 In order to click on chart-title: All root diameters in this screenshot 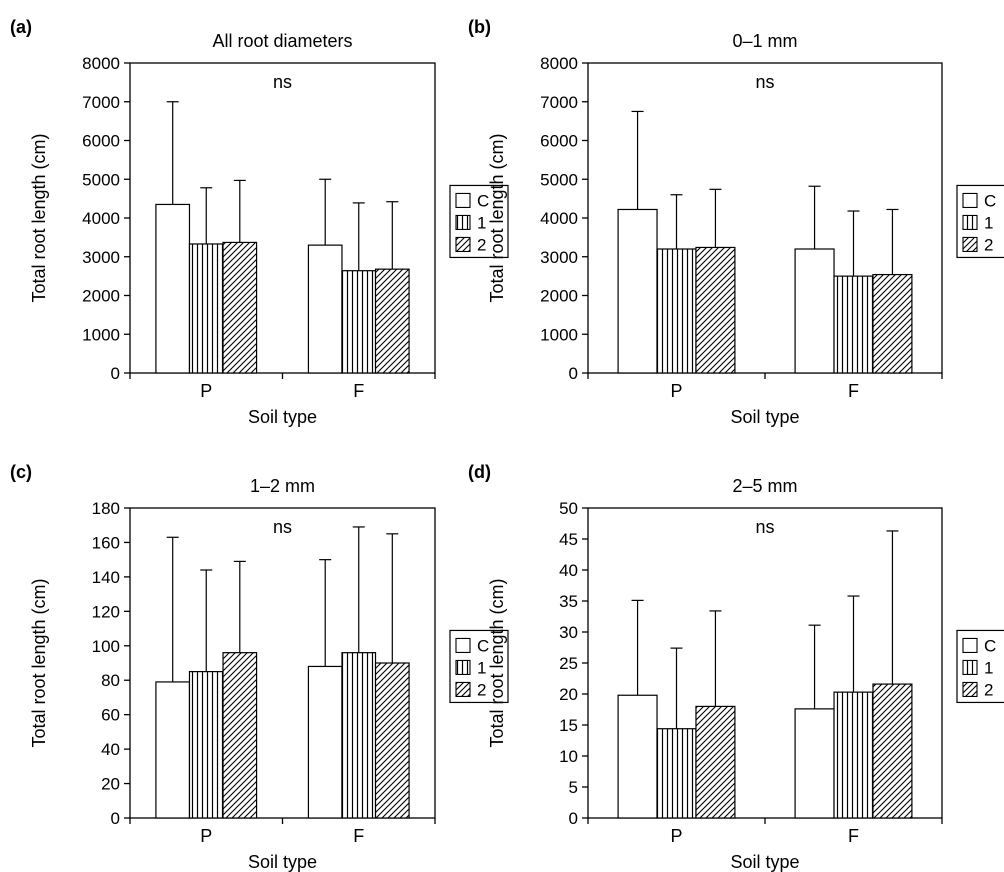, I will do `click(282, 41)`.